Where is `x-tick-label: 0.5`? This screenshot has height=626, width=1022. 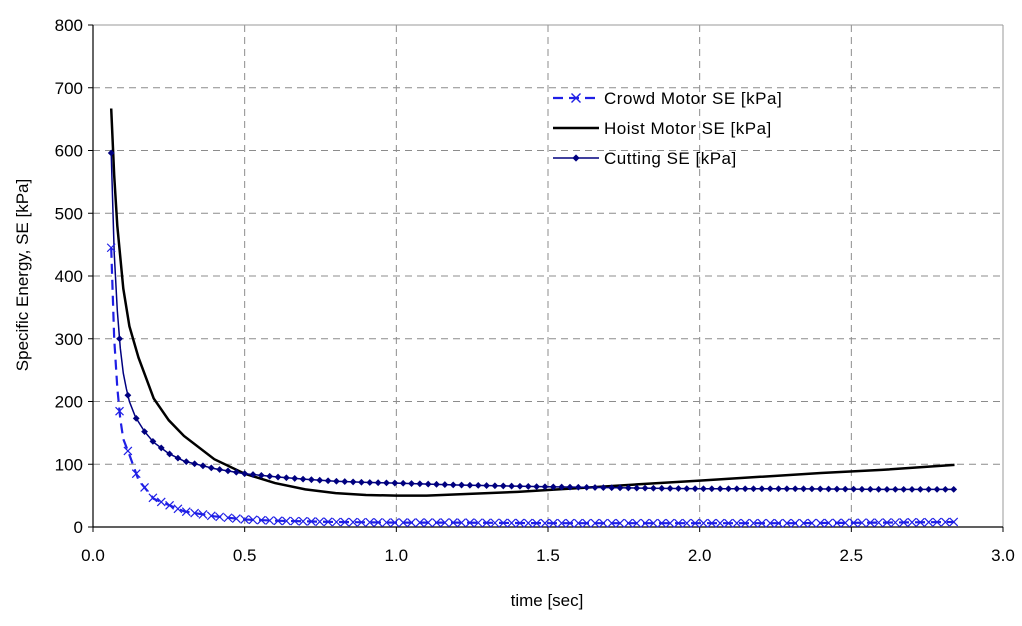
x-tick-label: 0.5 is located at coordinates (245, 555).